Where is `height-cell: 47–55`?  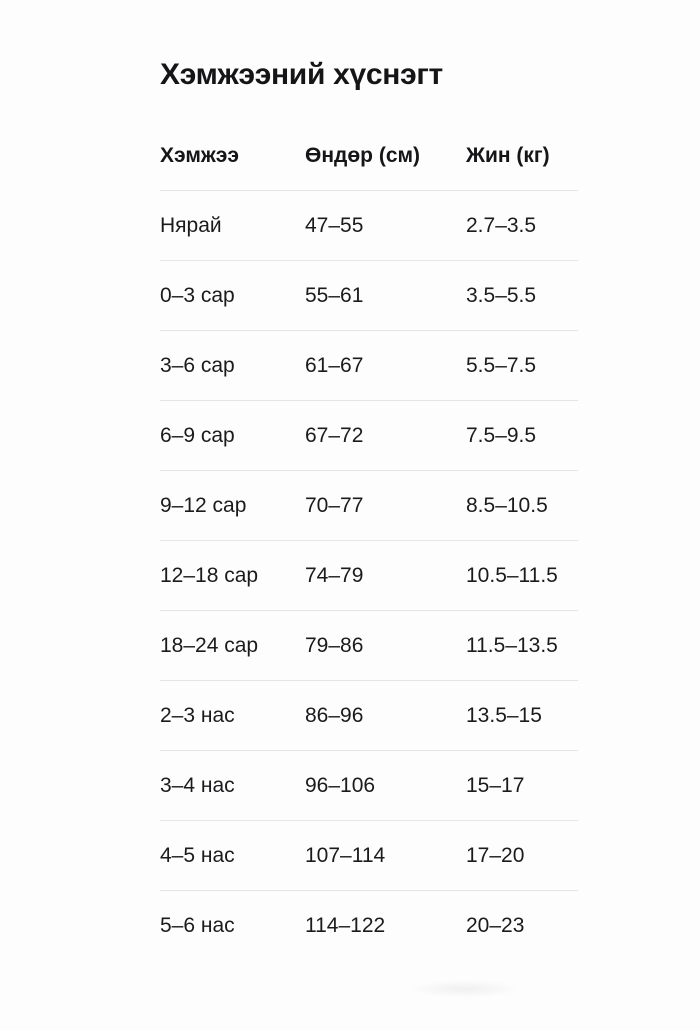 height-cell: 47–55 is located at coordinates (334, 225).